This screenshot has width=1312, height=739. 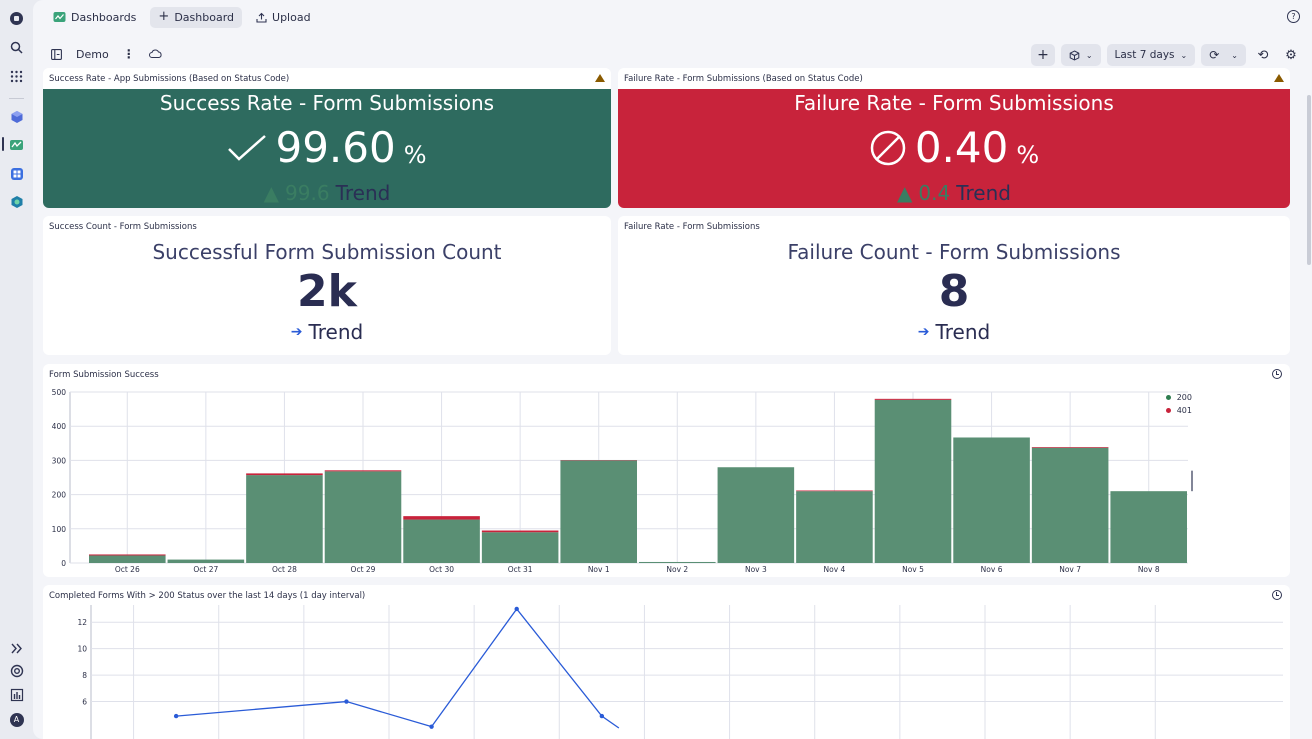 What do you see at coordinates (16, 694) in the screenshot?
I see `analytics-icon` at bounding box center [16, 694].